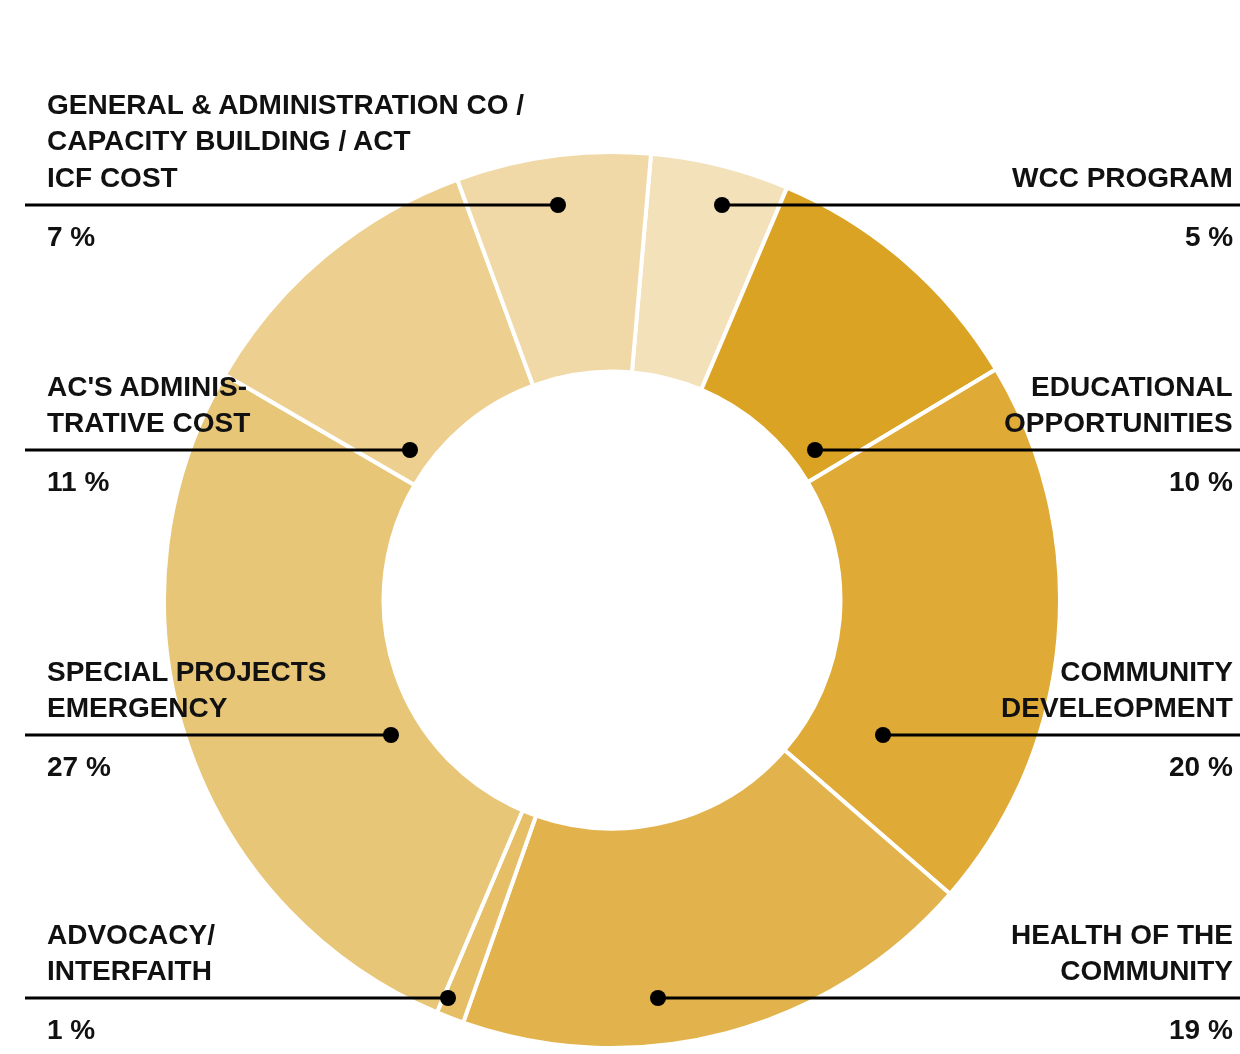  What do you see at coordinates (1122, 953) in the screenshot?
I see `slice-label: HEALTH OF THE COMMUNITY` at bounding box center [1122, 953].